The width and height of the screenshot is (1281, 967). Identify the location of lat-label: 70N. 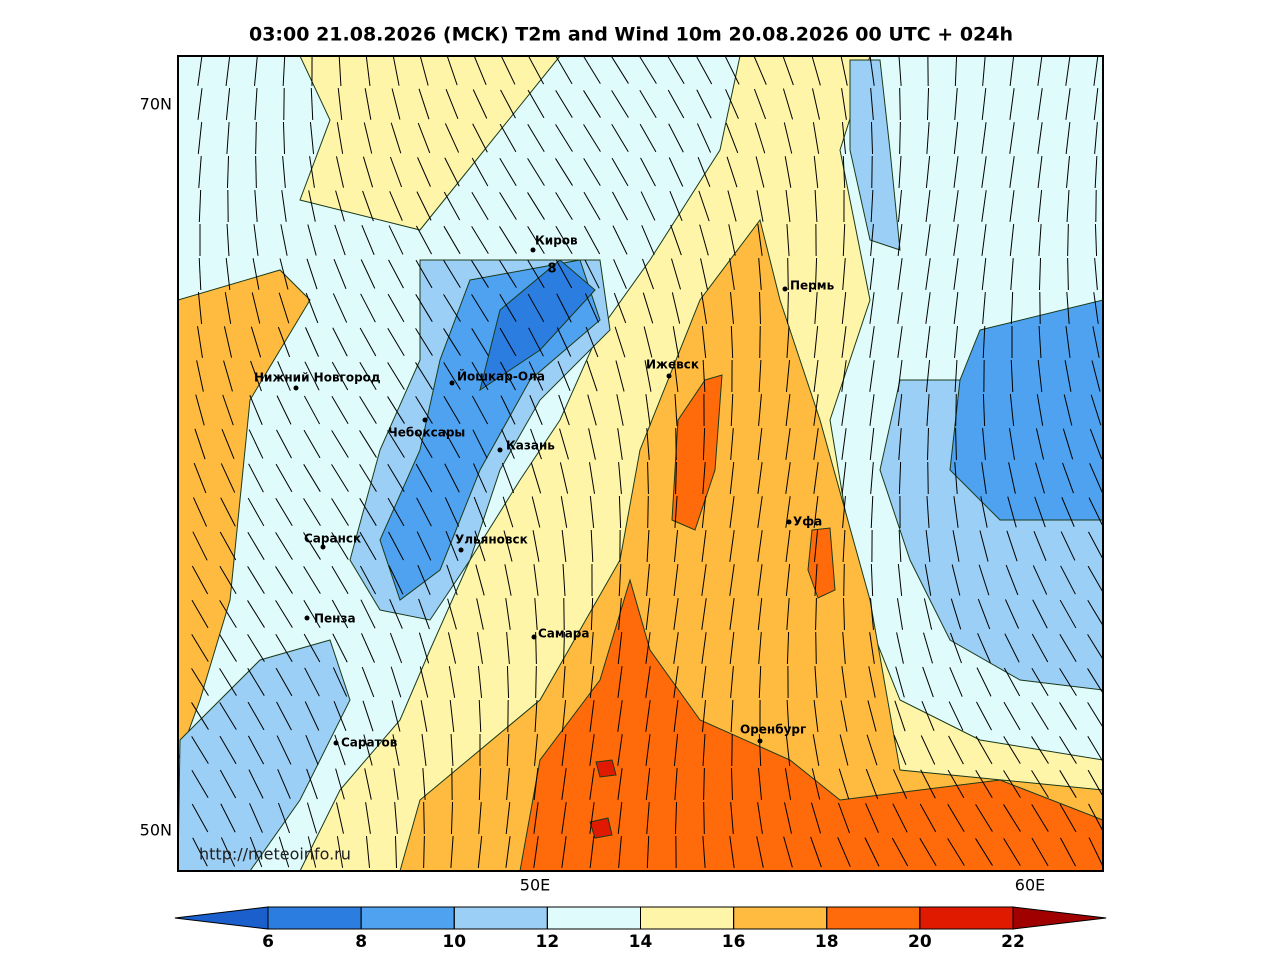
(156, 104).